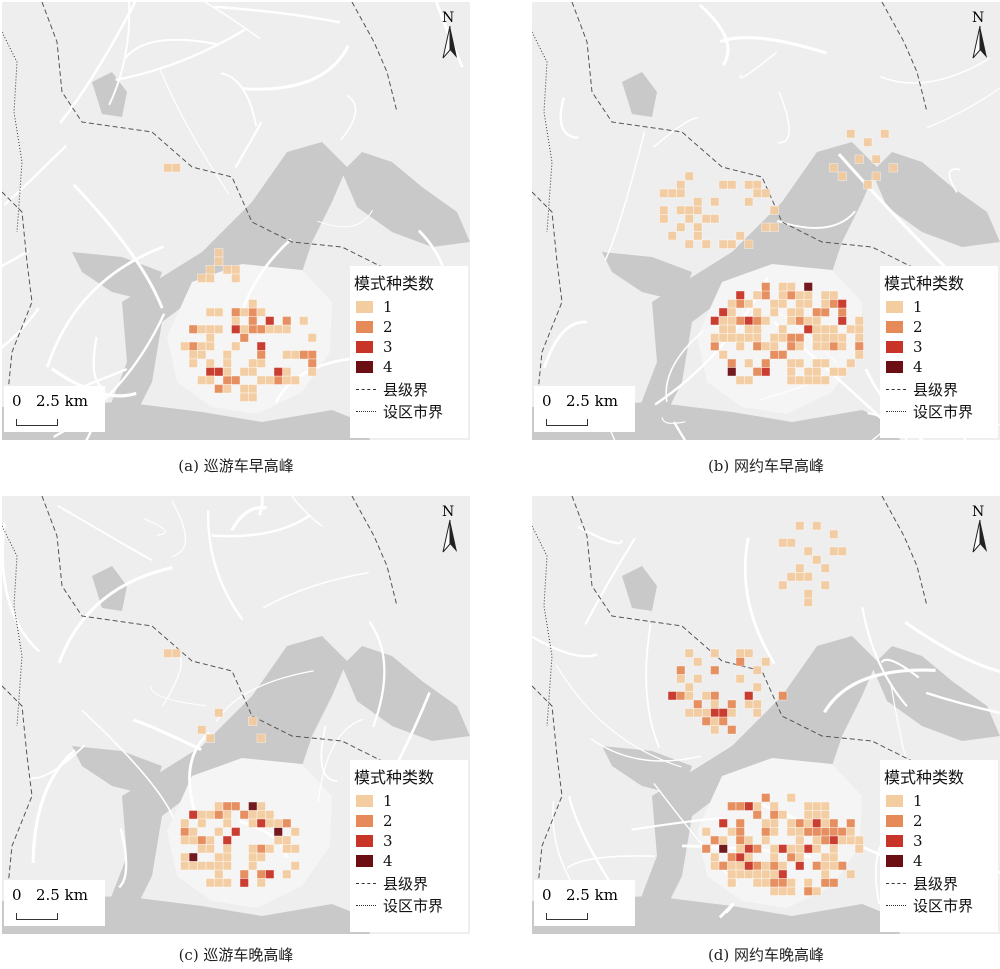 The width and height of the screenshot is (1000, 969). What do you see at coordinates (374, 57) in the screenshot?
I see `county-boundary` at bounding box center [374, 57].